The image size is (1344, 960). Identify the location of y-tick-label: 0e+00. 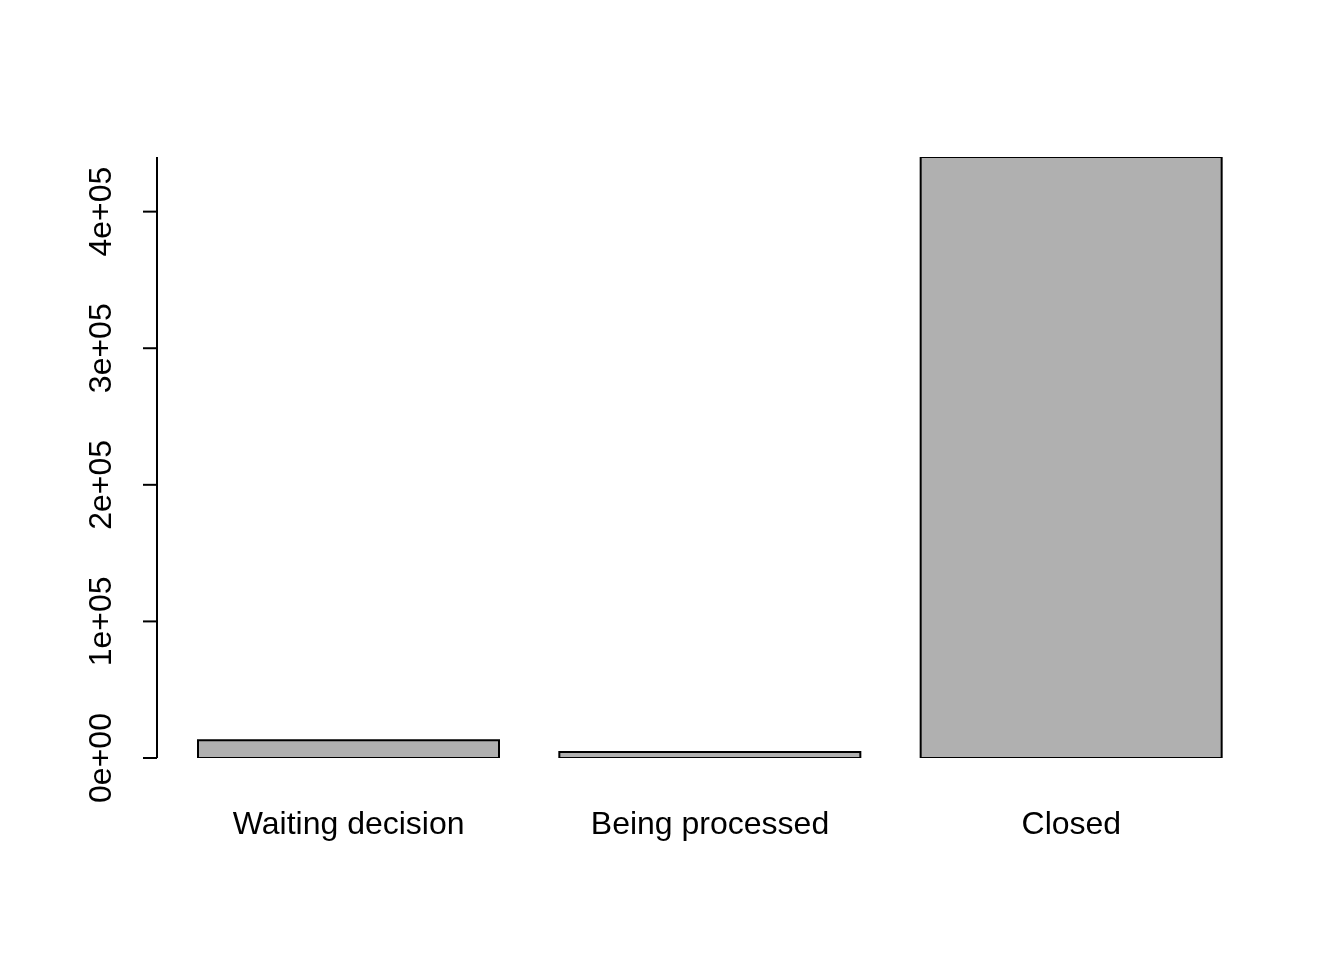
(100, 758).